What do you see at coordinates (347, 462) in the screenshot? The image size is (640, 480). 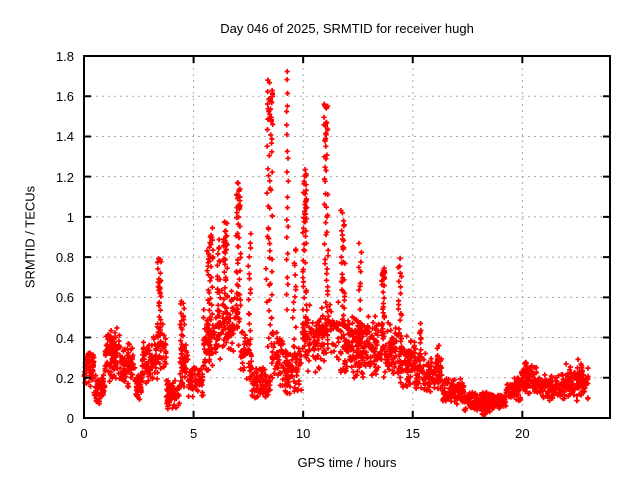 I see `x-axis-label: GPS time / hours` at bounding box center [347, 462].